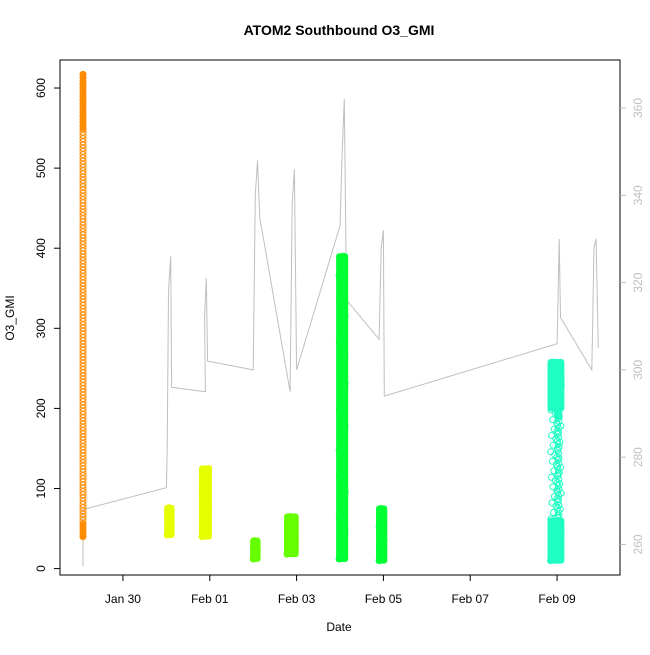  I want to click on y2-tick-label: 260, so click(638, 544).